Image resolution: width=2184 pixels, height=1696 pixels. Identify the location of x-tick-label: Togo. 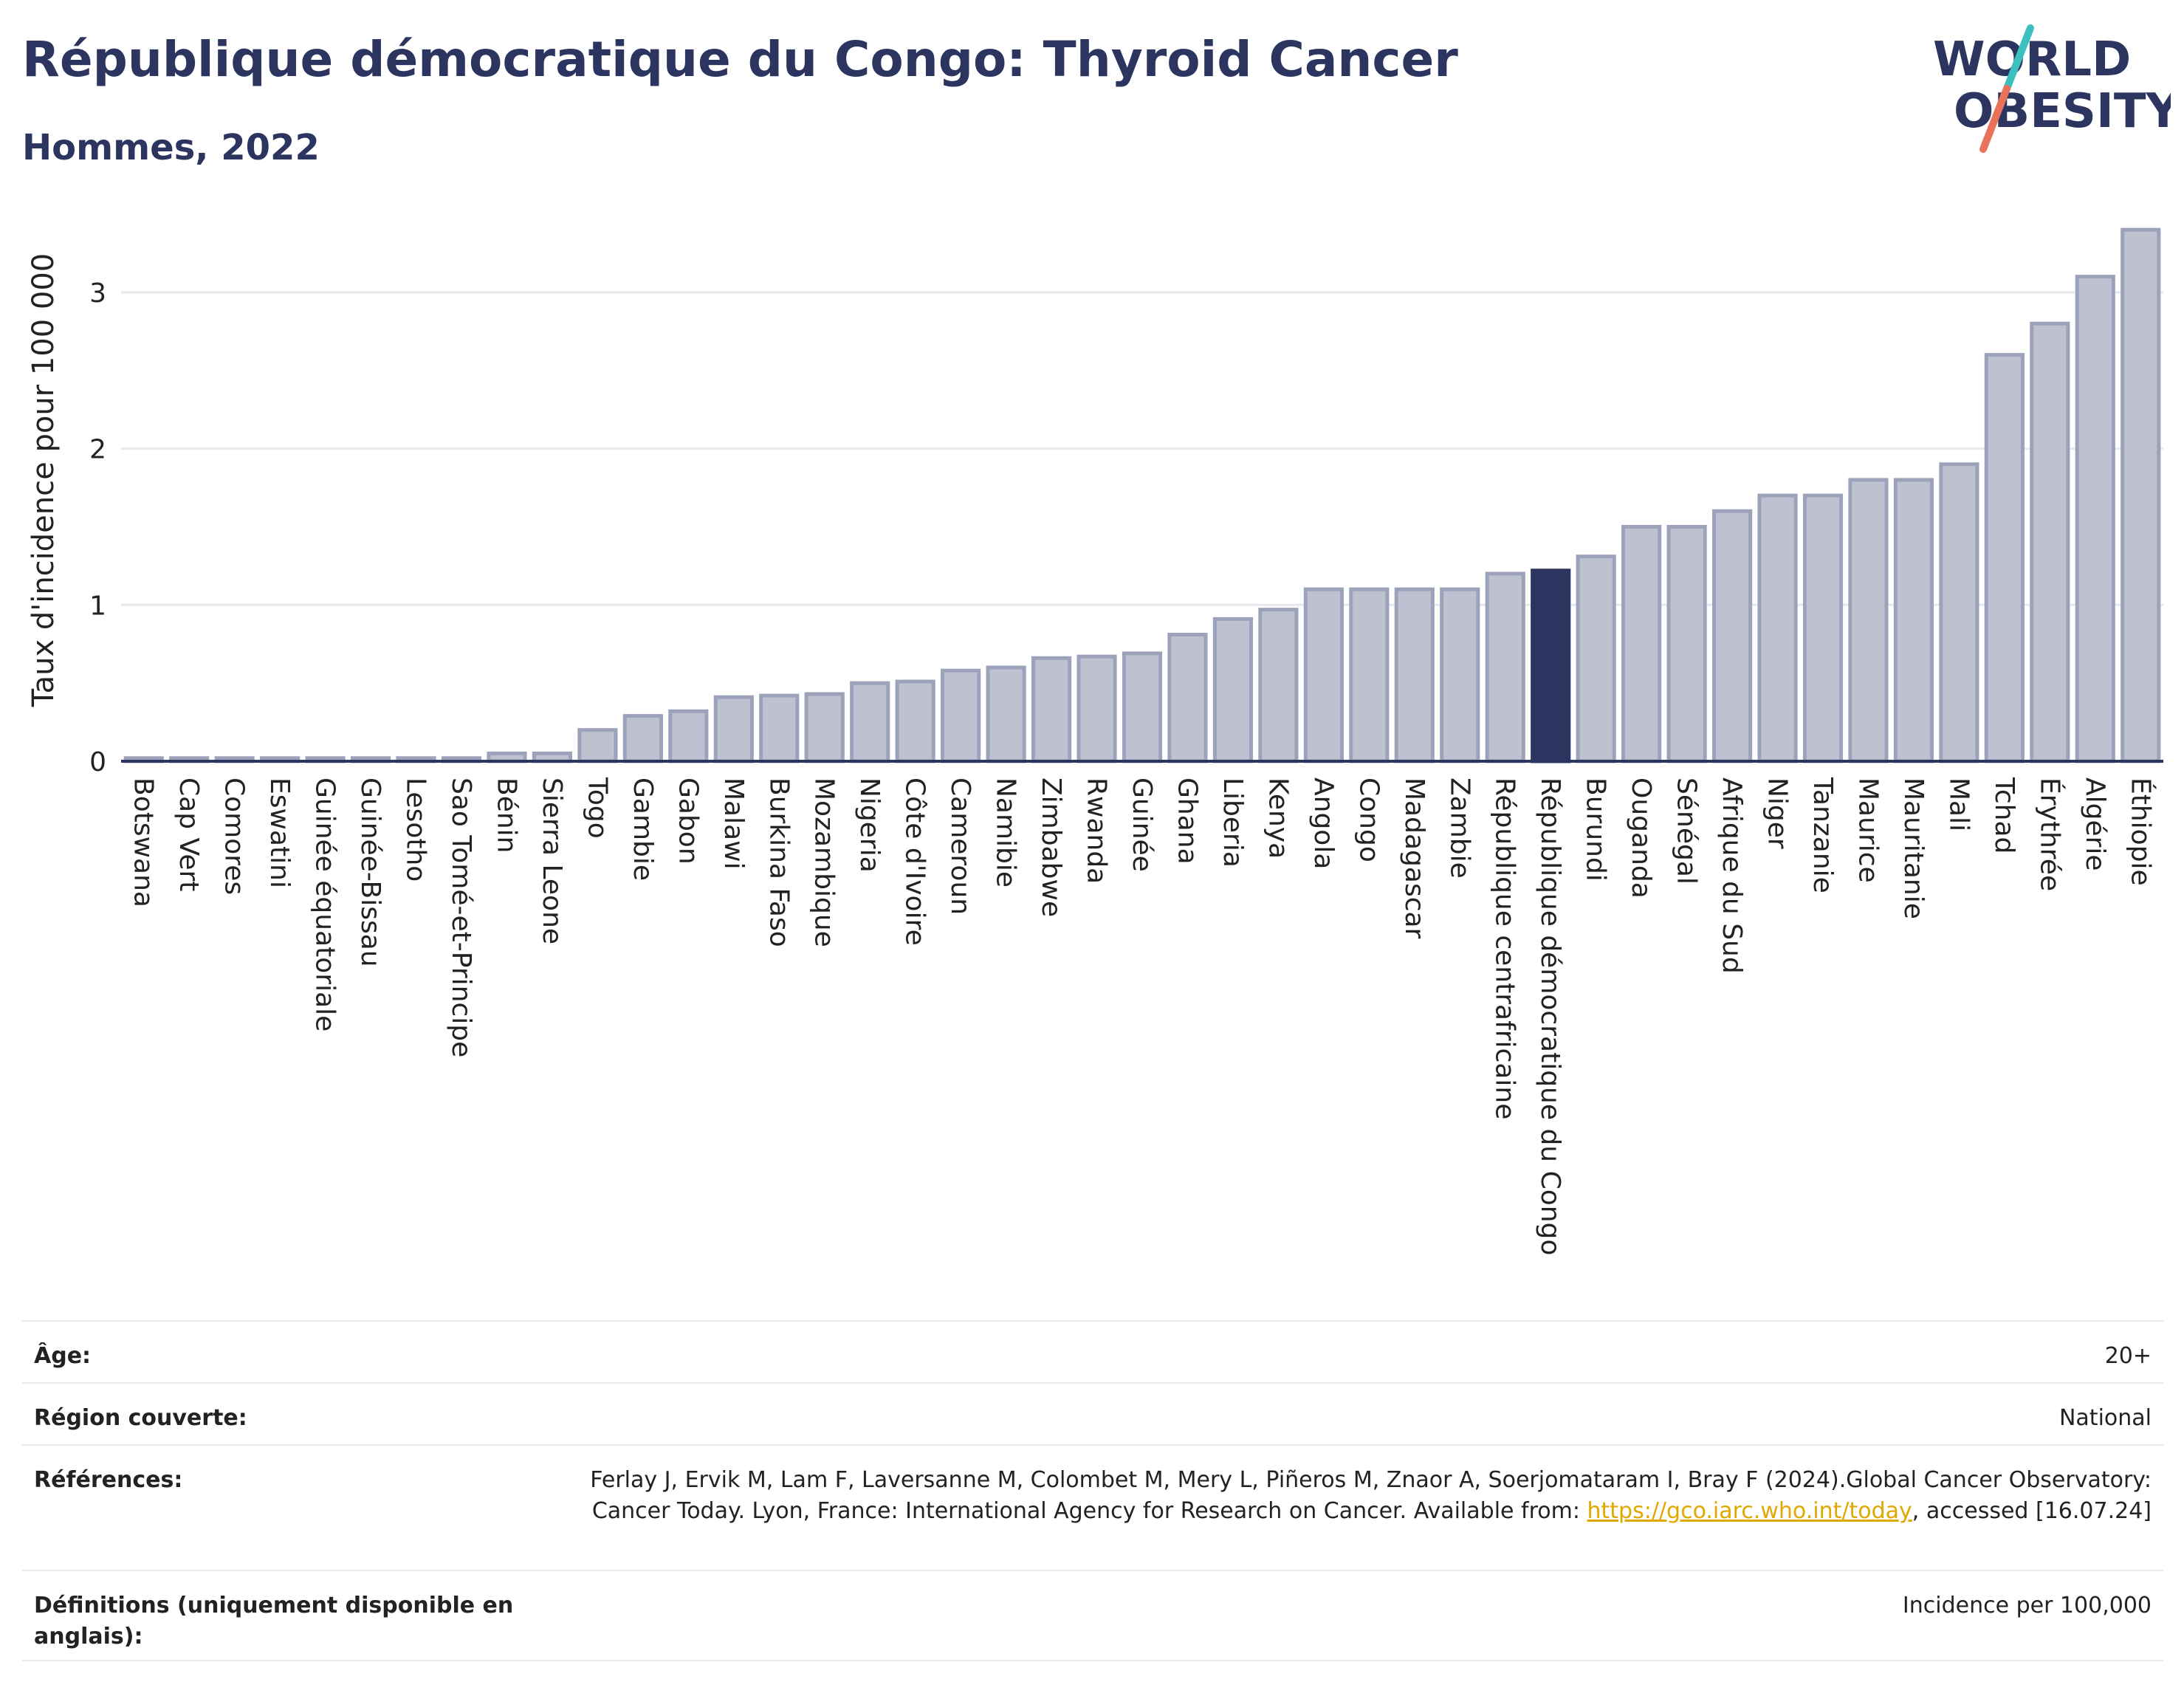
(597, 808).